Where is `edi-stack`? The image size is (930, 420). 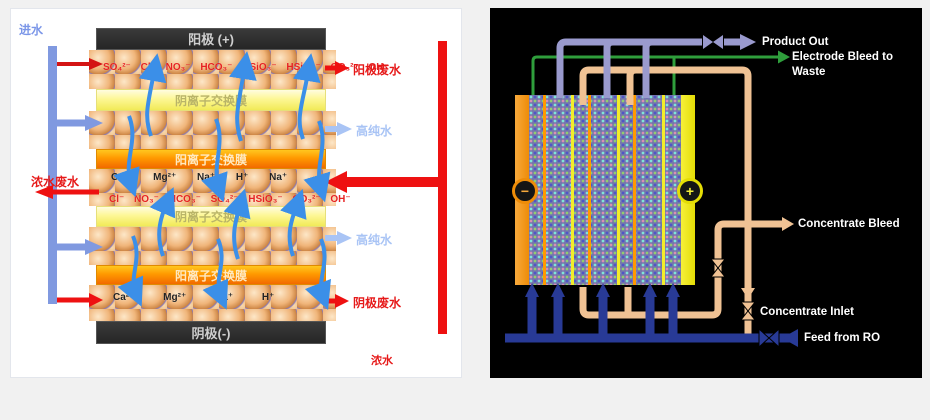
edi-stack is located at coordinates (605, 190).